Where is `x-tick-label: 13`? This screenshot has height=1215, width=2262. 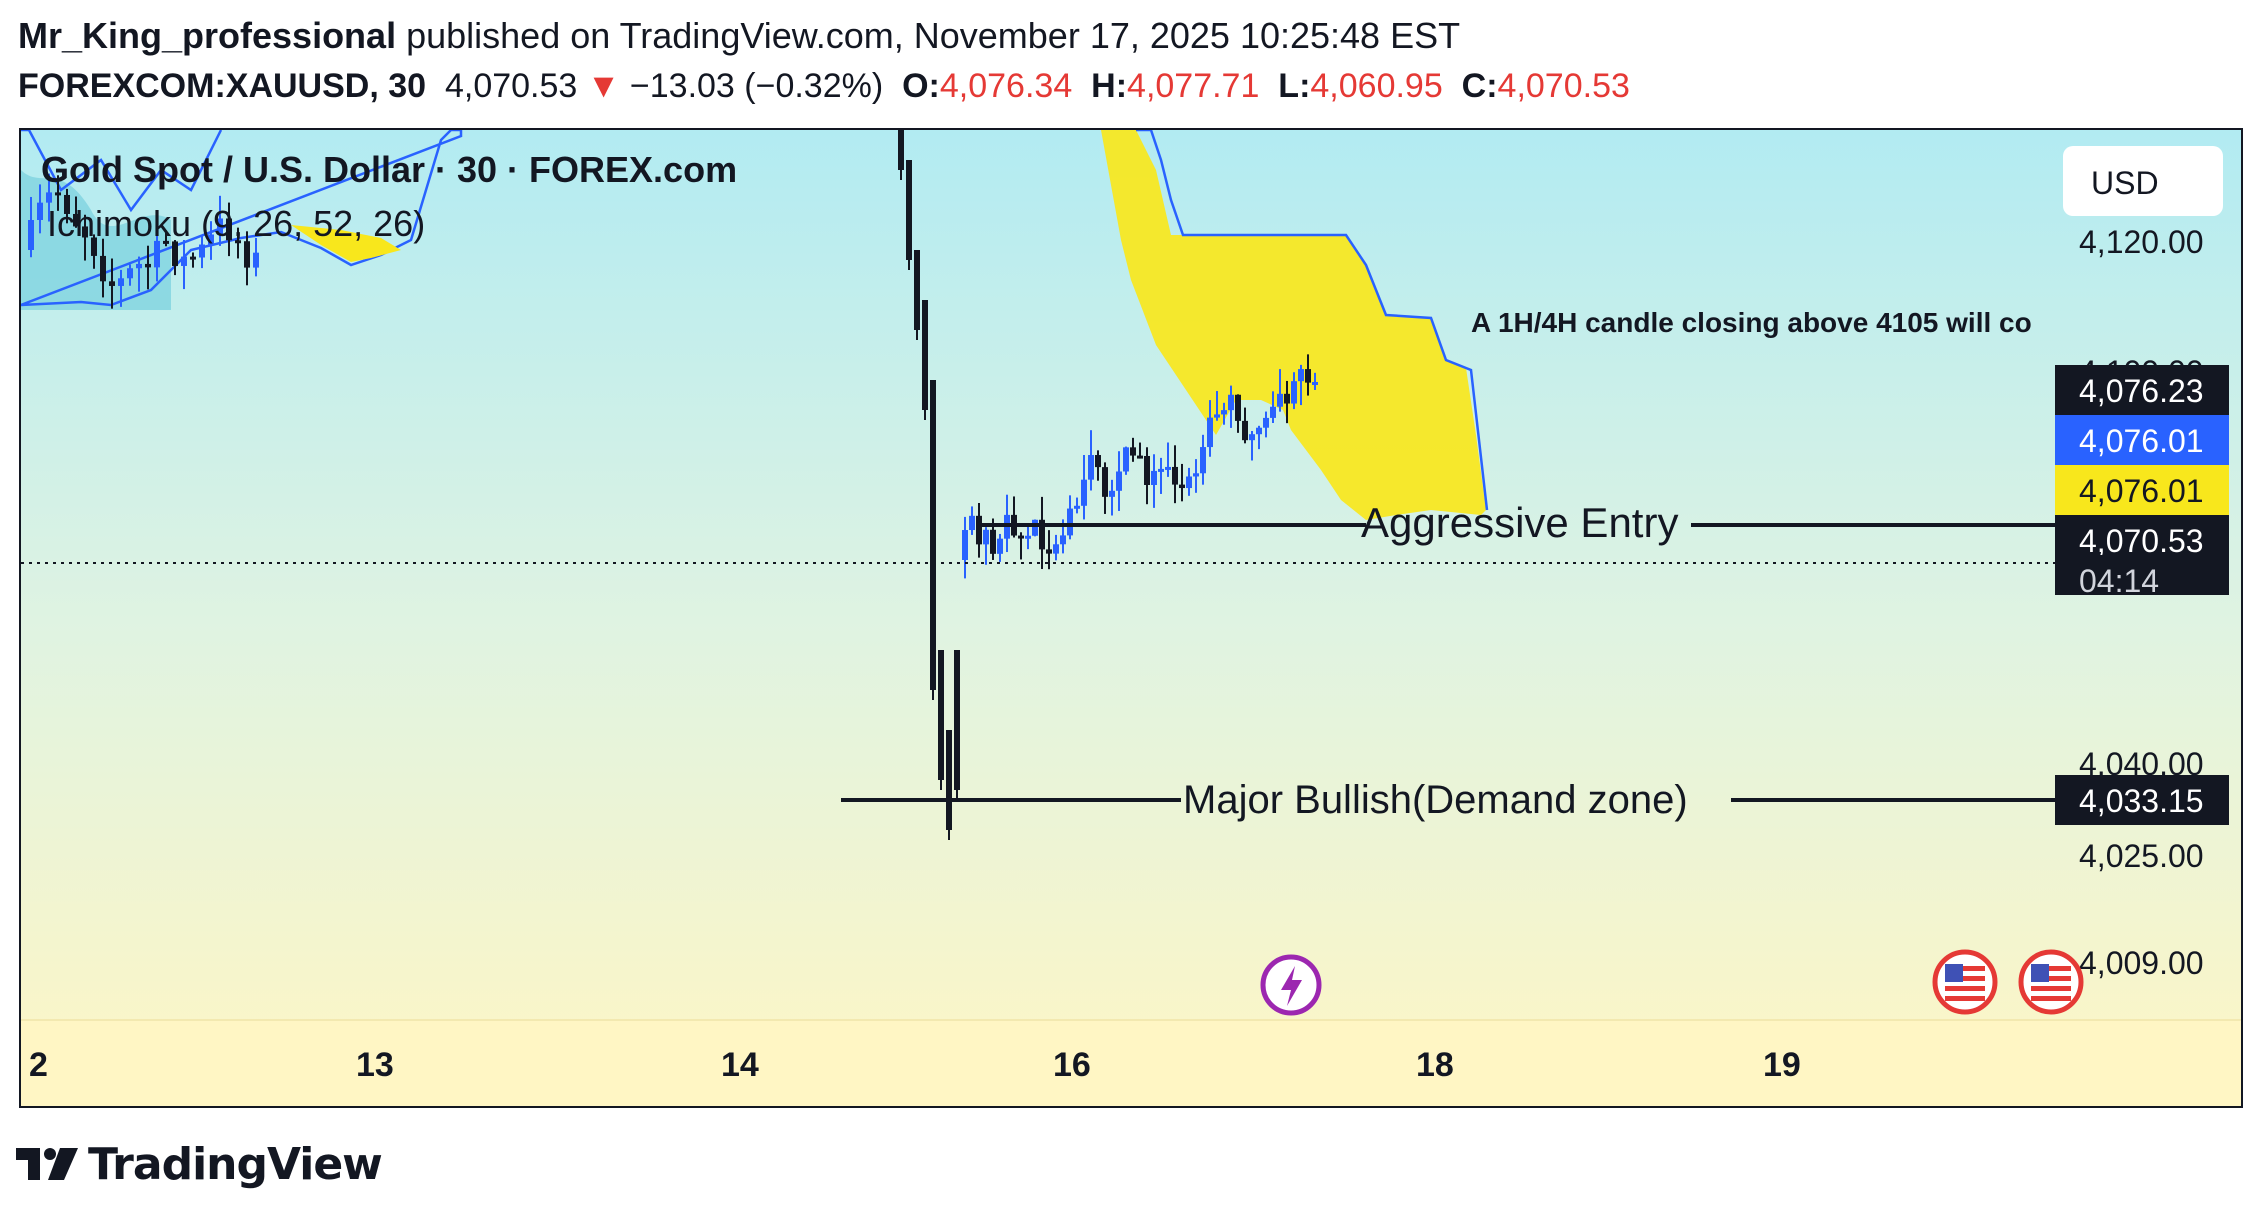
x-tick-label: 13 is located at coordinates (375, 1065).